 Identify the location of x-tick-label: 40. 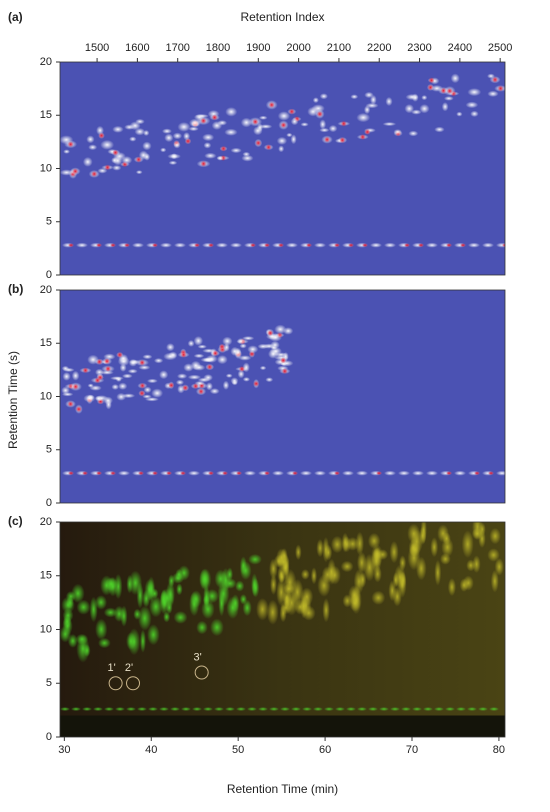
(151, 750).